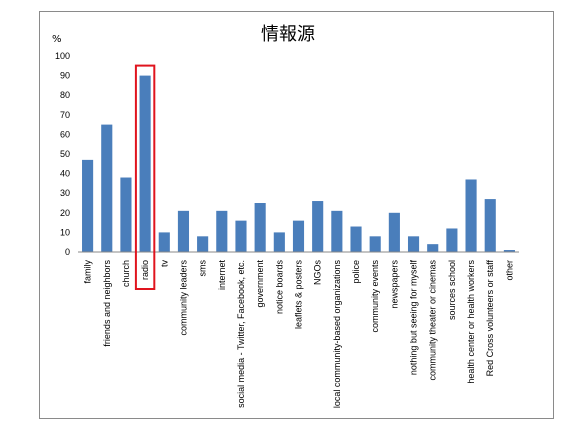 The height and width of the screenshot is (432, 576). What do you see at coordinates (164, 264) in the screenshot?
I see `x-tick-label: tv` at bounding box center [164, 264].